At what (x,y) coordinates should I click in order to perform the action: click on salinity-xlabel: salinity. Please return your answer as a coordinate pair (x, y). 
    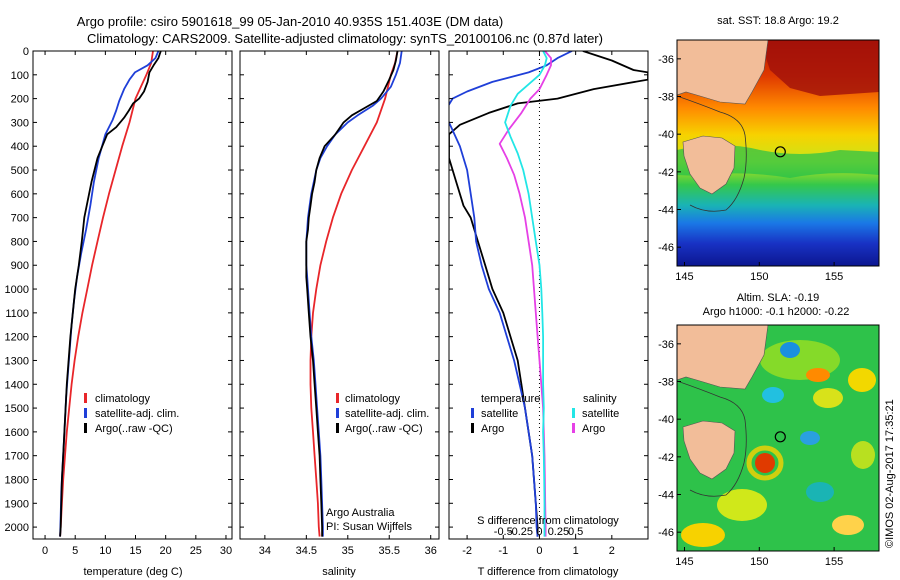
    Looking at the image, I should click on (339, 572).